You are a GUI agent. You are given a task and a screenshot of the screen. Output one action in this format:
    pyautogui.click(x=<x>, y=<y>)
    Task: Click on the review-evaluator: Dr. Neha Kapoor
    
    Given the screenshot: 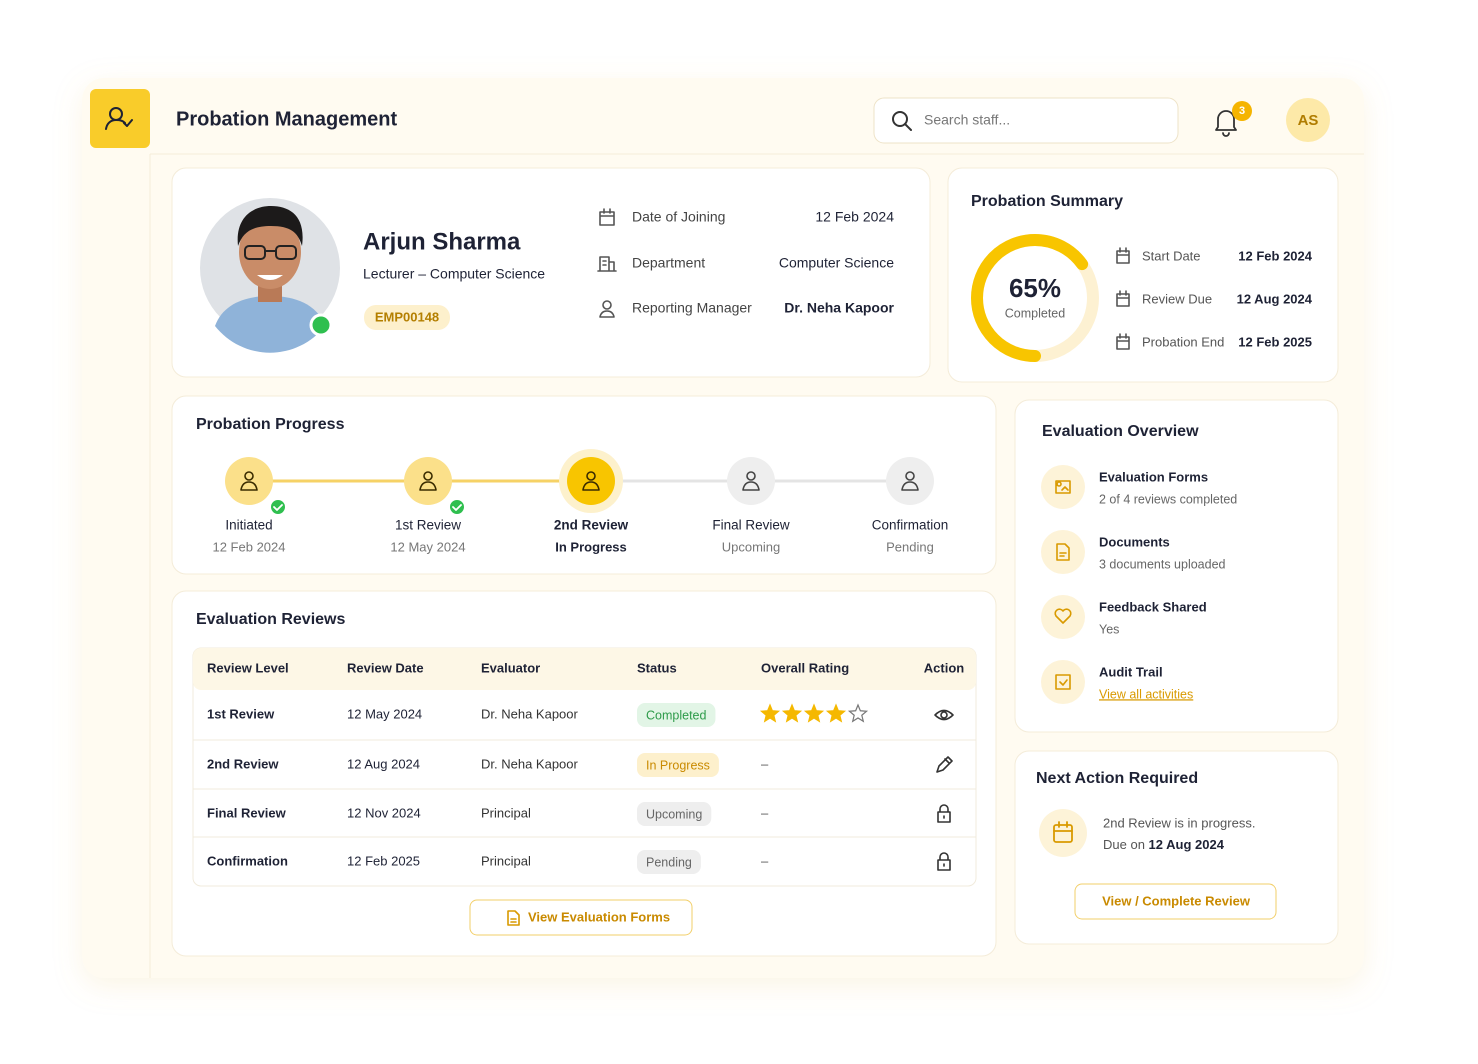 What is the action you would take?
    pyautogui.click(x=530, y=763)
    